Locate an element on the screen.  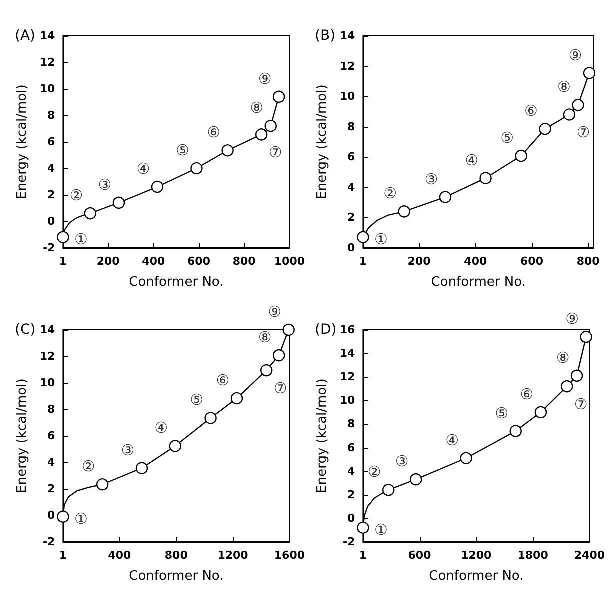
x-tick-label: 1800 is located at coordinates (533, 555).